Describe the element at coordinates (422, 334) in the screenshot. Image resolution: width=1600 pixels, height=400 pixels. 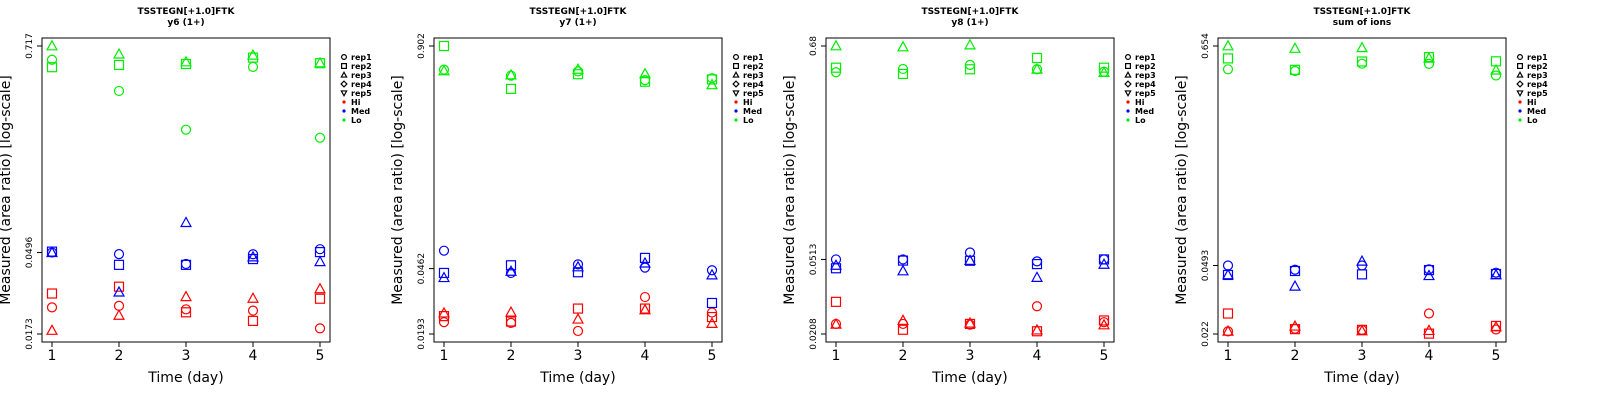
I see `y-tick-label: 0.0193` at that location.